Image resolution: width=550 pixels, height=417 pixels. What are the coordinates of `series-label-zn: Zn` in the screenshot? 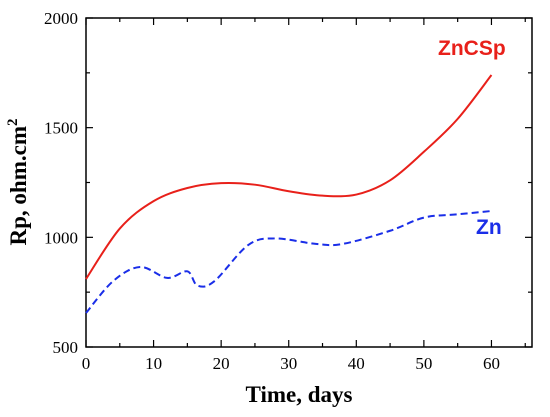 It's located at (489, 227).